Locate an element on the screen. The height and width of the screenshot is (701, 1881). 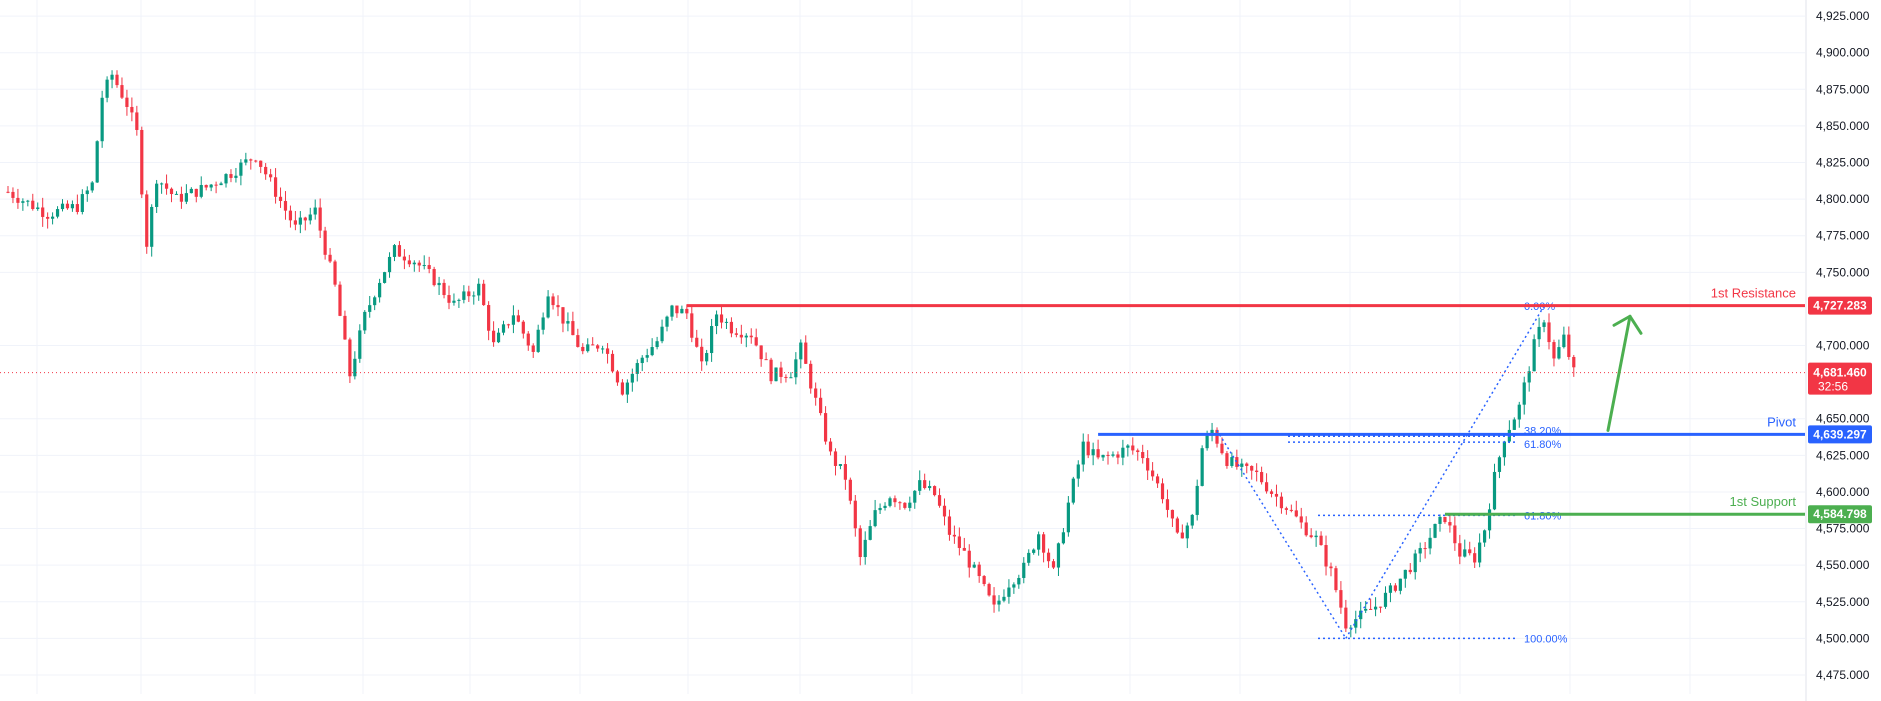
current-price-label: 4,681.460 is located at coordinates (1840, 373).